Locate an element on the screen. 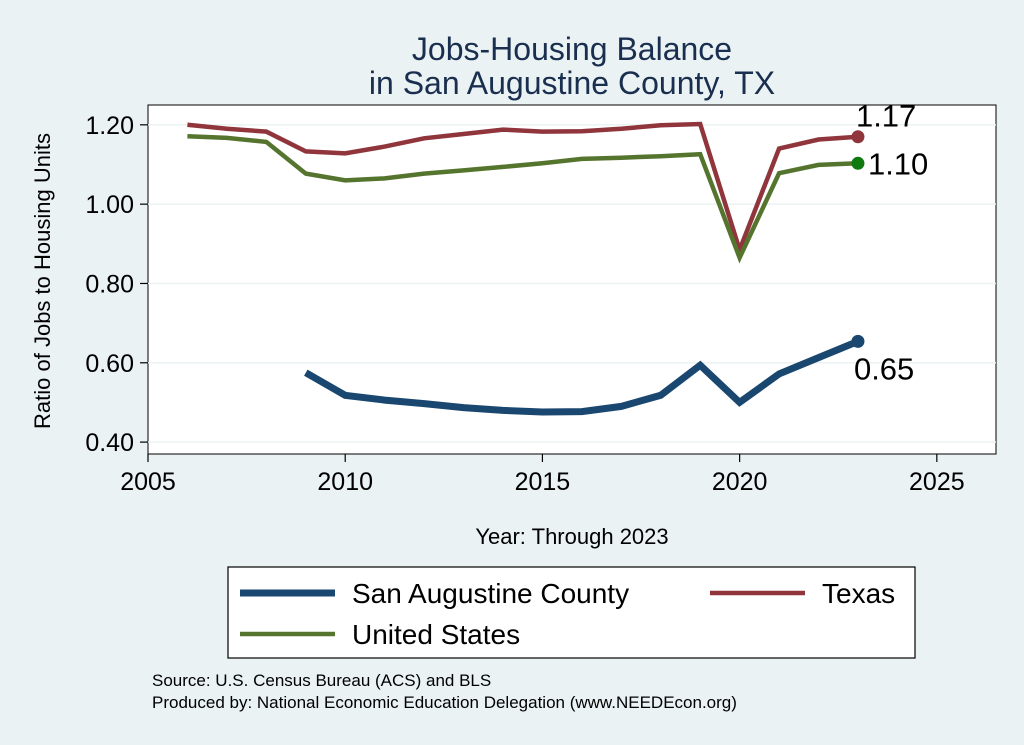 The width and height of the screenshot is (1024, 745). x-tick-label: 2010 is located at coordinates (345, 482).